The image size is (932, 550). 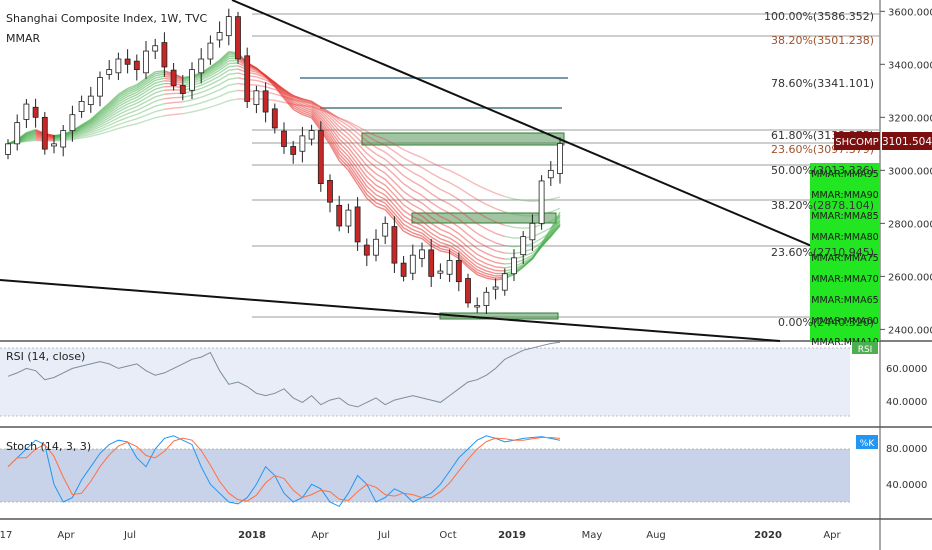 What do you see at coordinates (484, 218) in the screenshot?
I see `breakout-zone` at bounding box center [484, 218].